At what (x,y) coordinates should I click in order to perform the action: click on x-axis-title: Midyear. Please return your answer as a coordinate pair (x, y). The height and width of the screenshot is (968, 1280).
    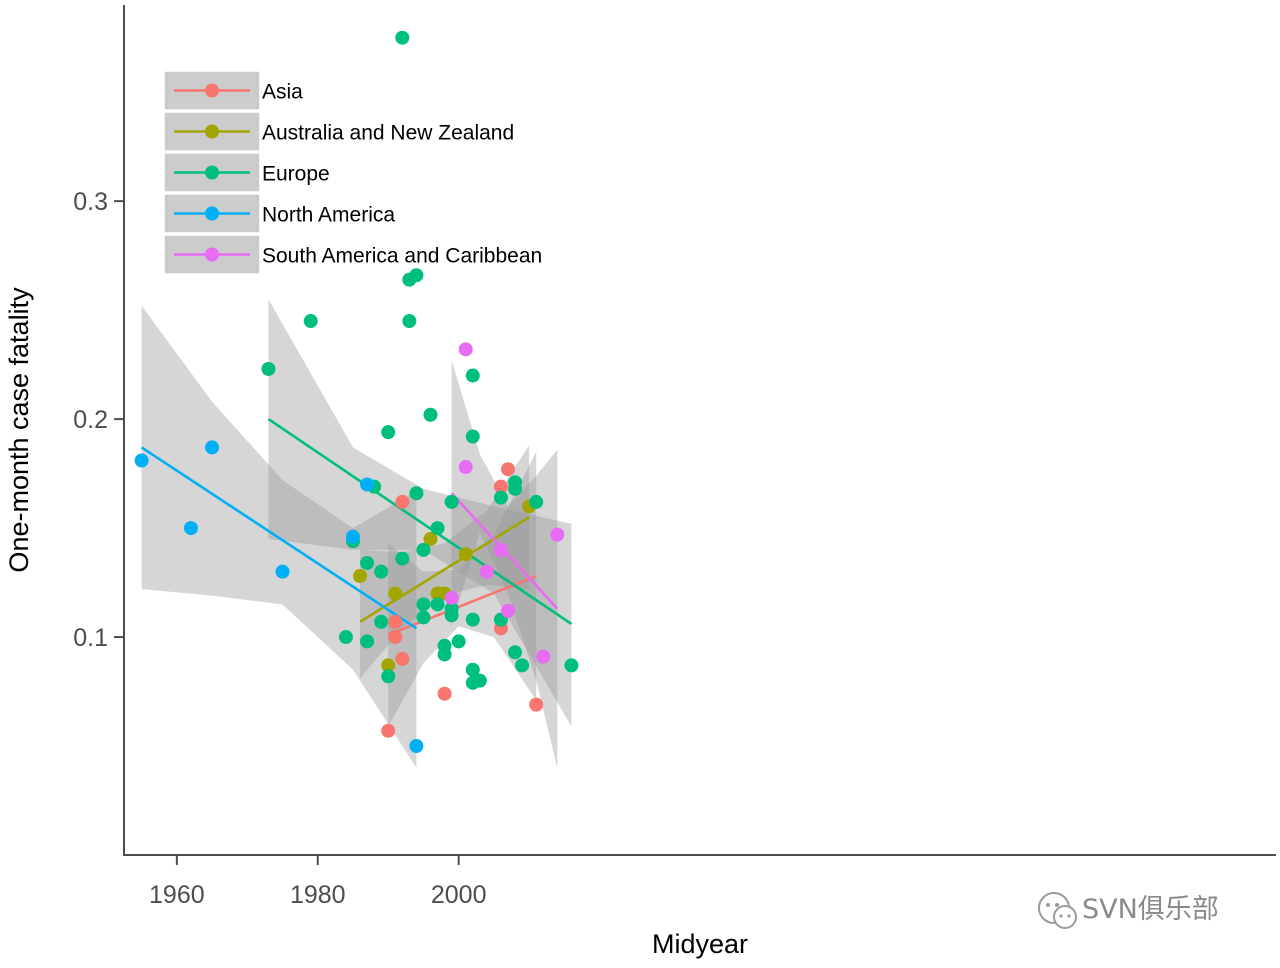
    Looking at the image, I should click on (700, 944).